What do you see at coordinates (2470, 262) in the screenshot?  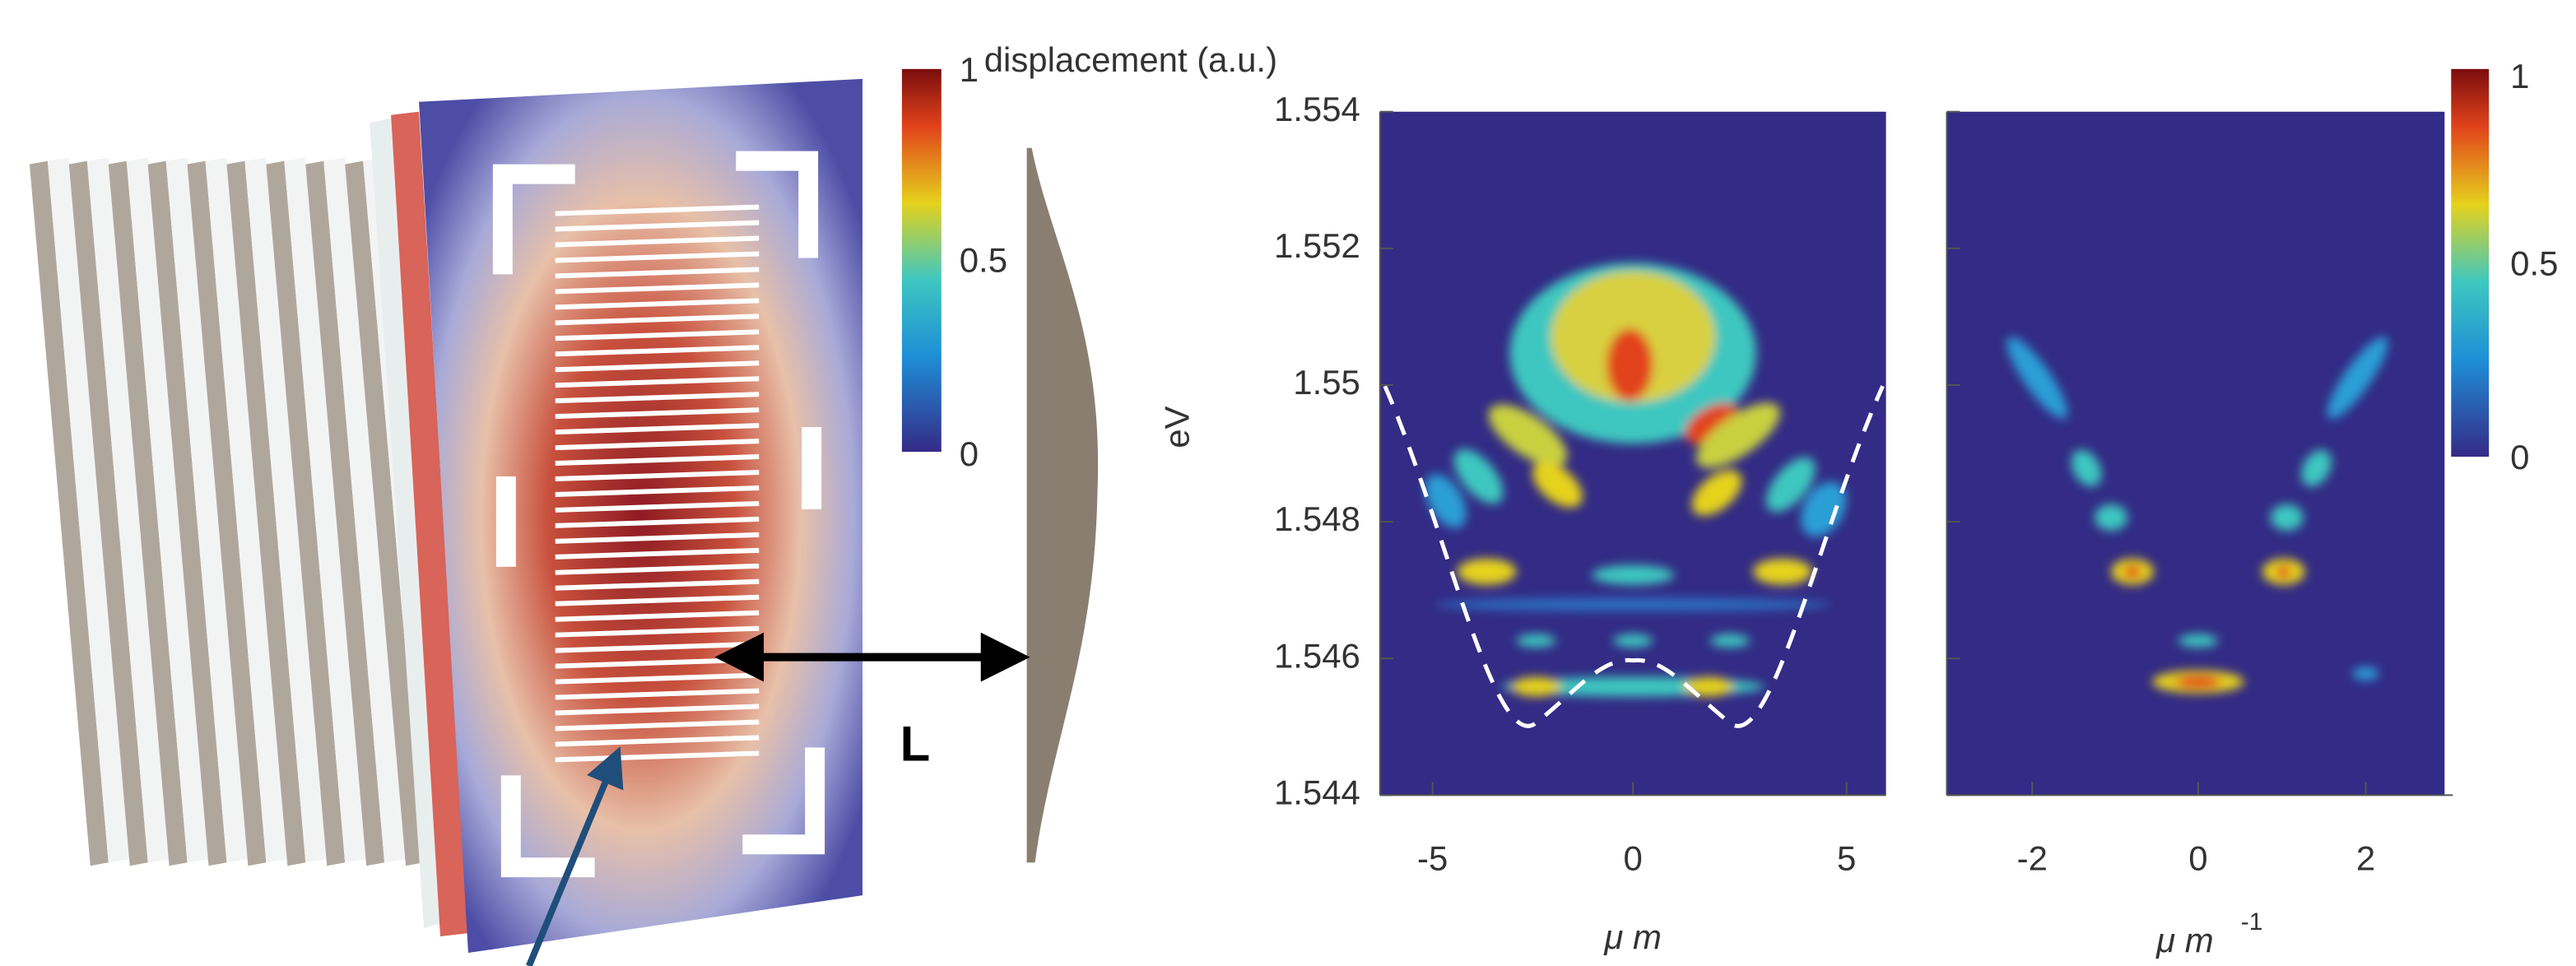 I see `colorbar` at bounding box center [2470, 262].